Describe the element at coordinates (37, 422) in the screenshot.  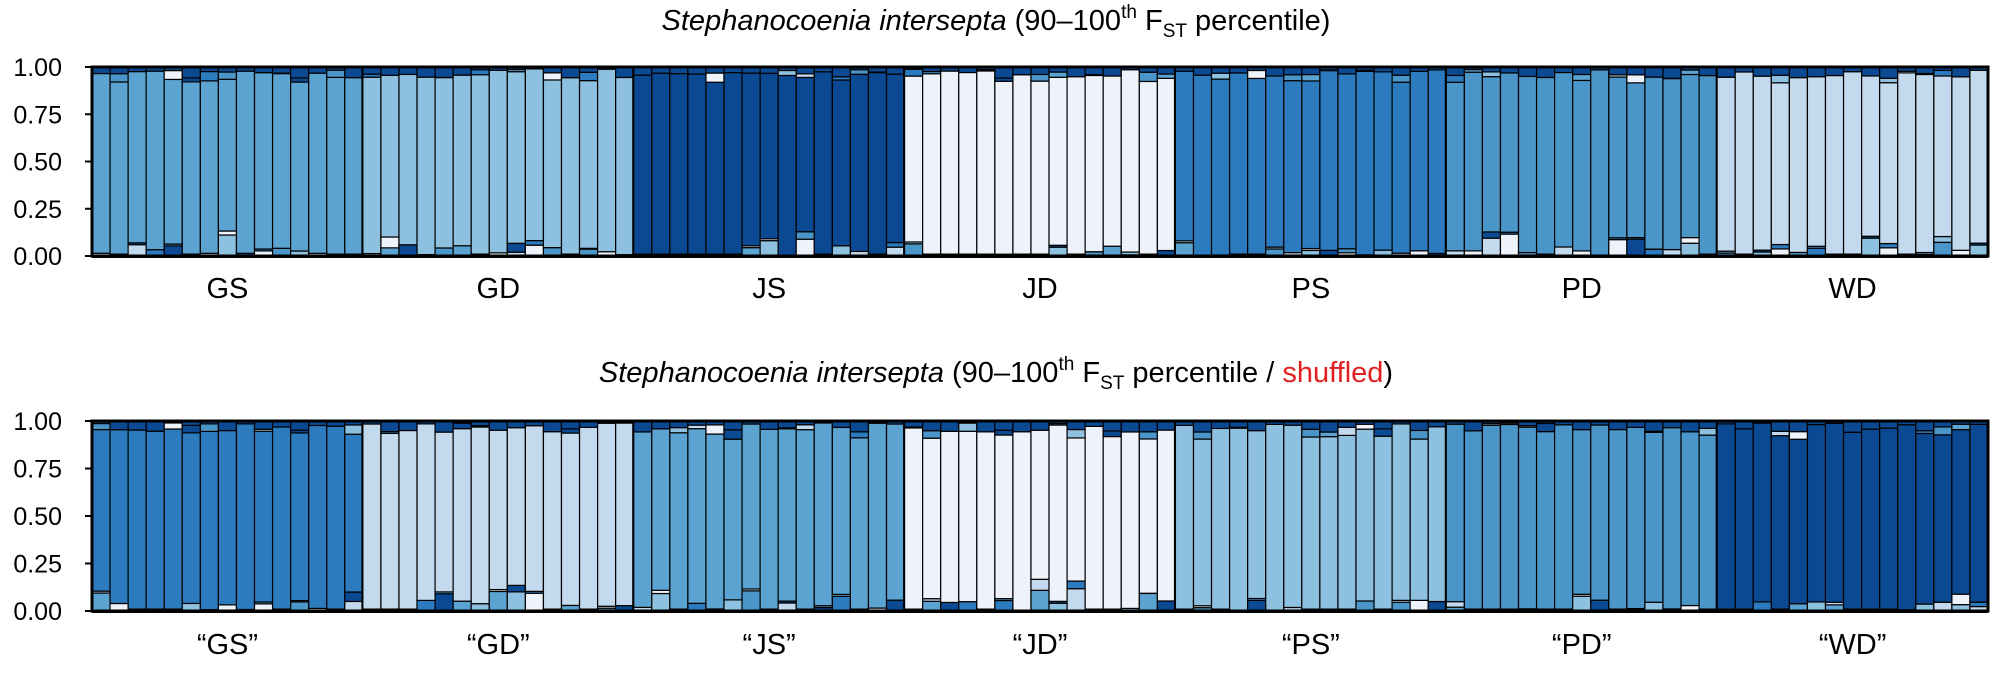
I see `y-tick-label: 1.00` at that location.